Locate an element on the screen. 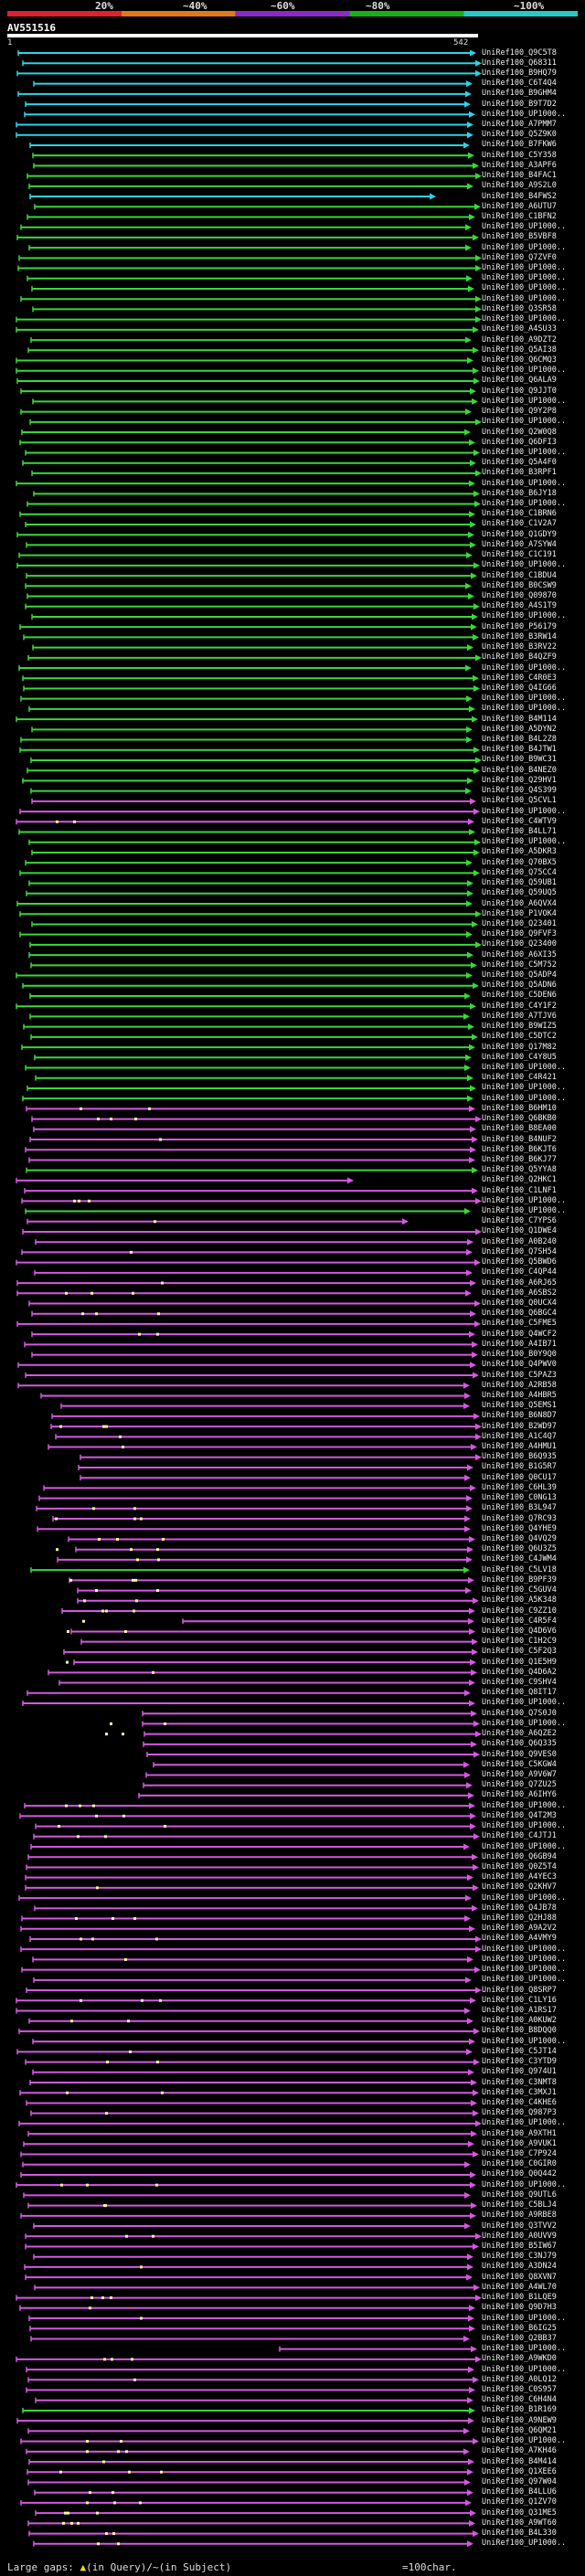 The width and height of the screenshot is (585, 2576). hit-label: UniRef100_C4KHE6 is located at coordinates (519, 2102).